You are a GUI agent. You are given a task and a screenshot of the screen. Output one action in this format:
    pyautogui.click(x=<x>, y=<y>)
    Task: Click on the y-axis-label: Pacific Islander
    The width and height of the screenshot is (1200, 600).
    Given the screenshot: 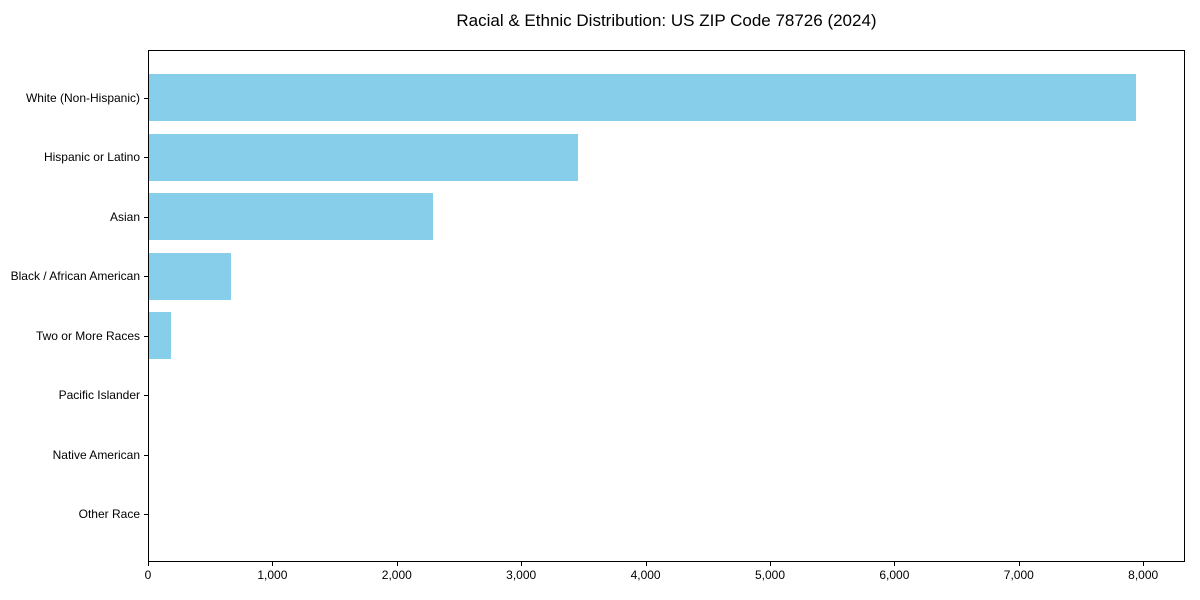 What is the action you would take?
    pyautogui.click(x=99, y=395)
    